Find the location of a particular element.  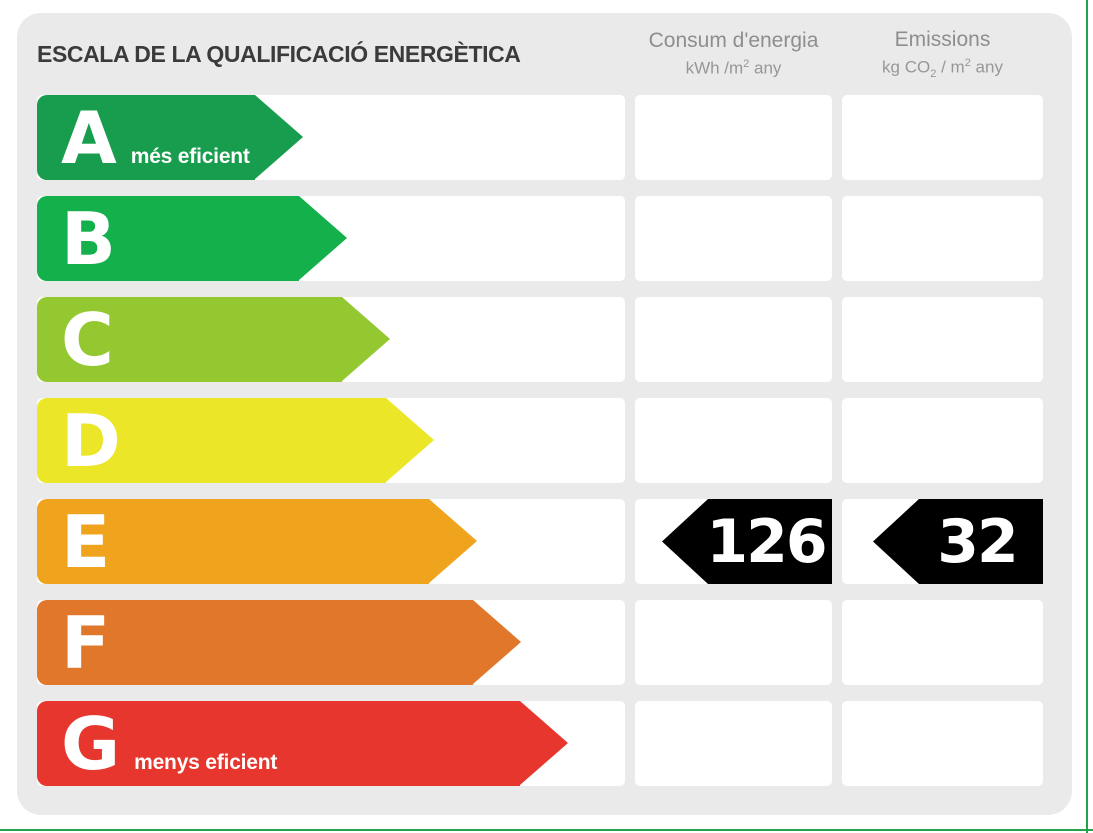

grade-letter-g: G is located at coordinates (91, 743).